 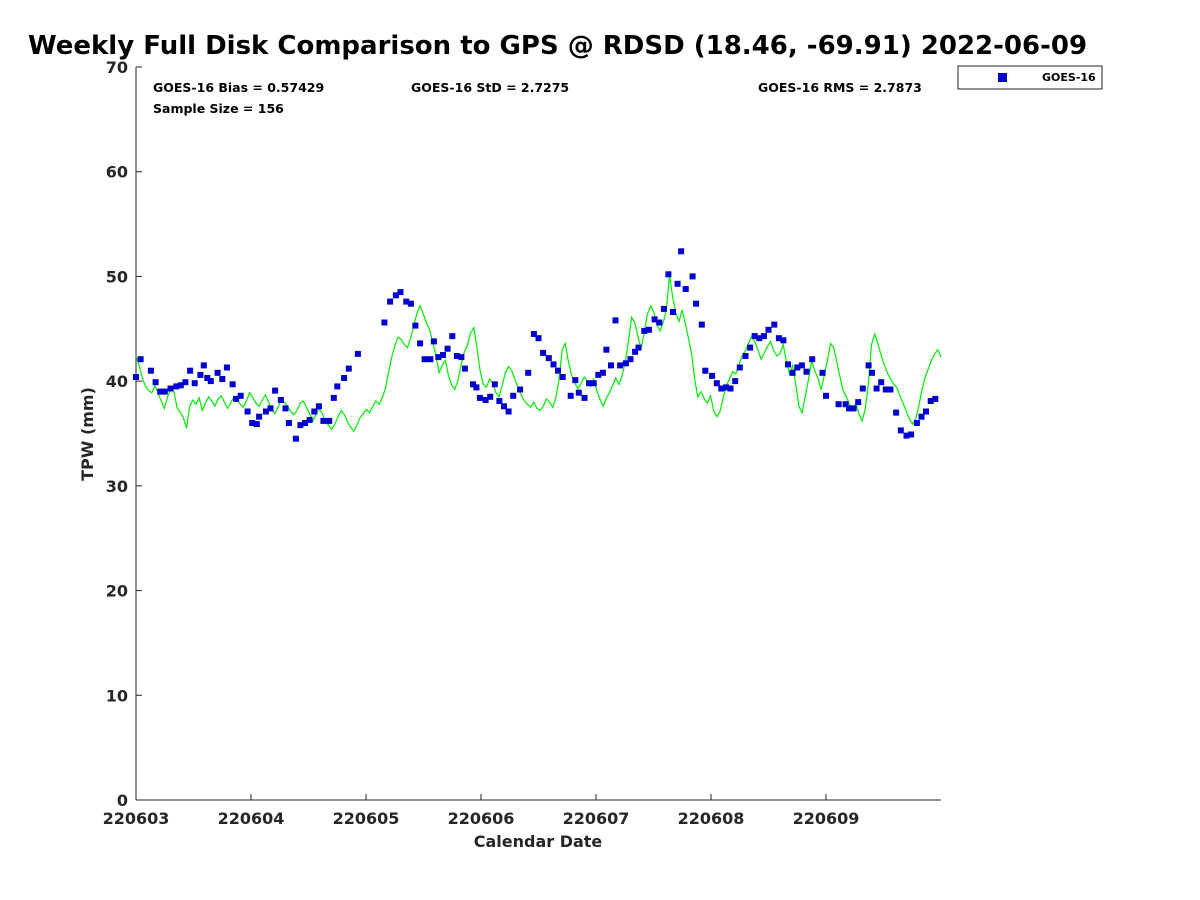 What do you see at coordinates (124, 434) in the screenshot?
I see `y-ticks: 0 10 20 30 40 50 60 70` at bounding box center [124, 434].